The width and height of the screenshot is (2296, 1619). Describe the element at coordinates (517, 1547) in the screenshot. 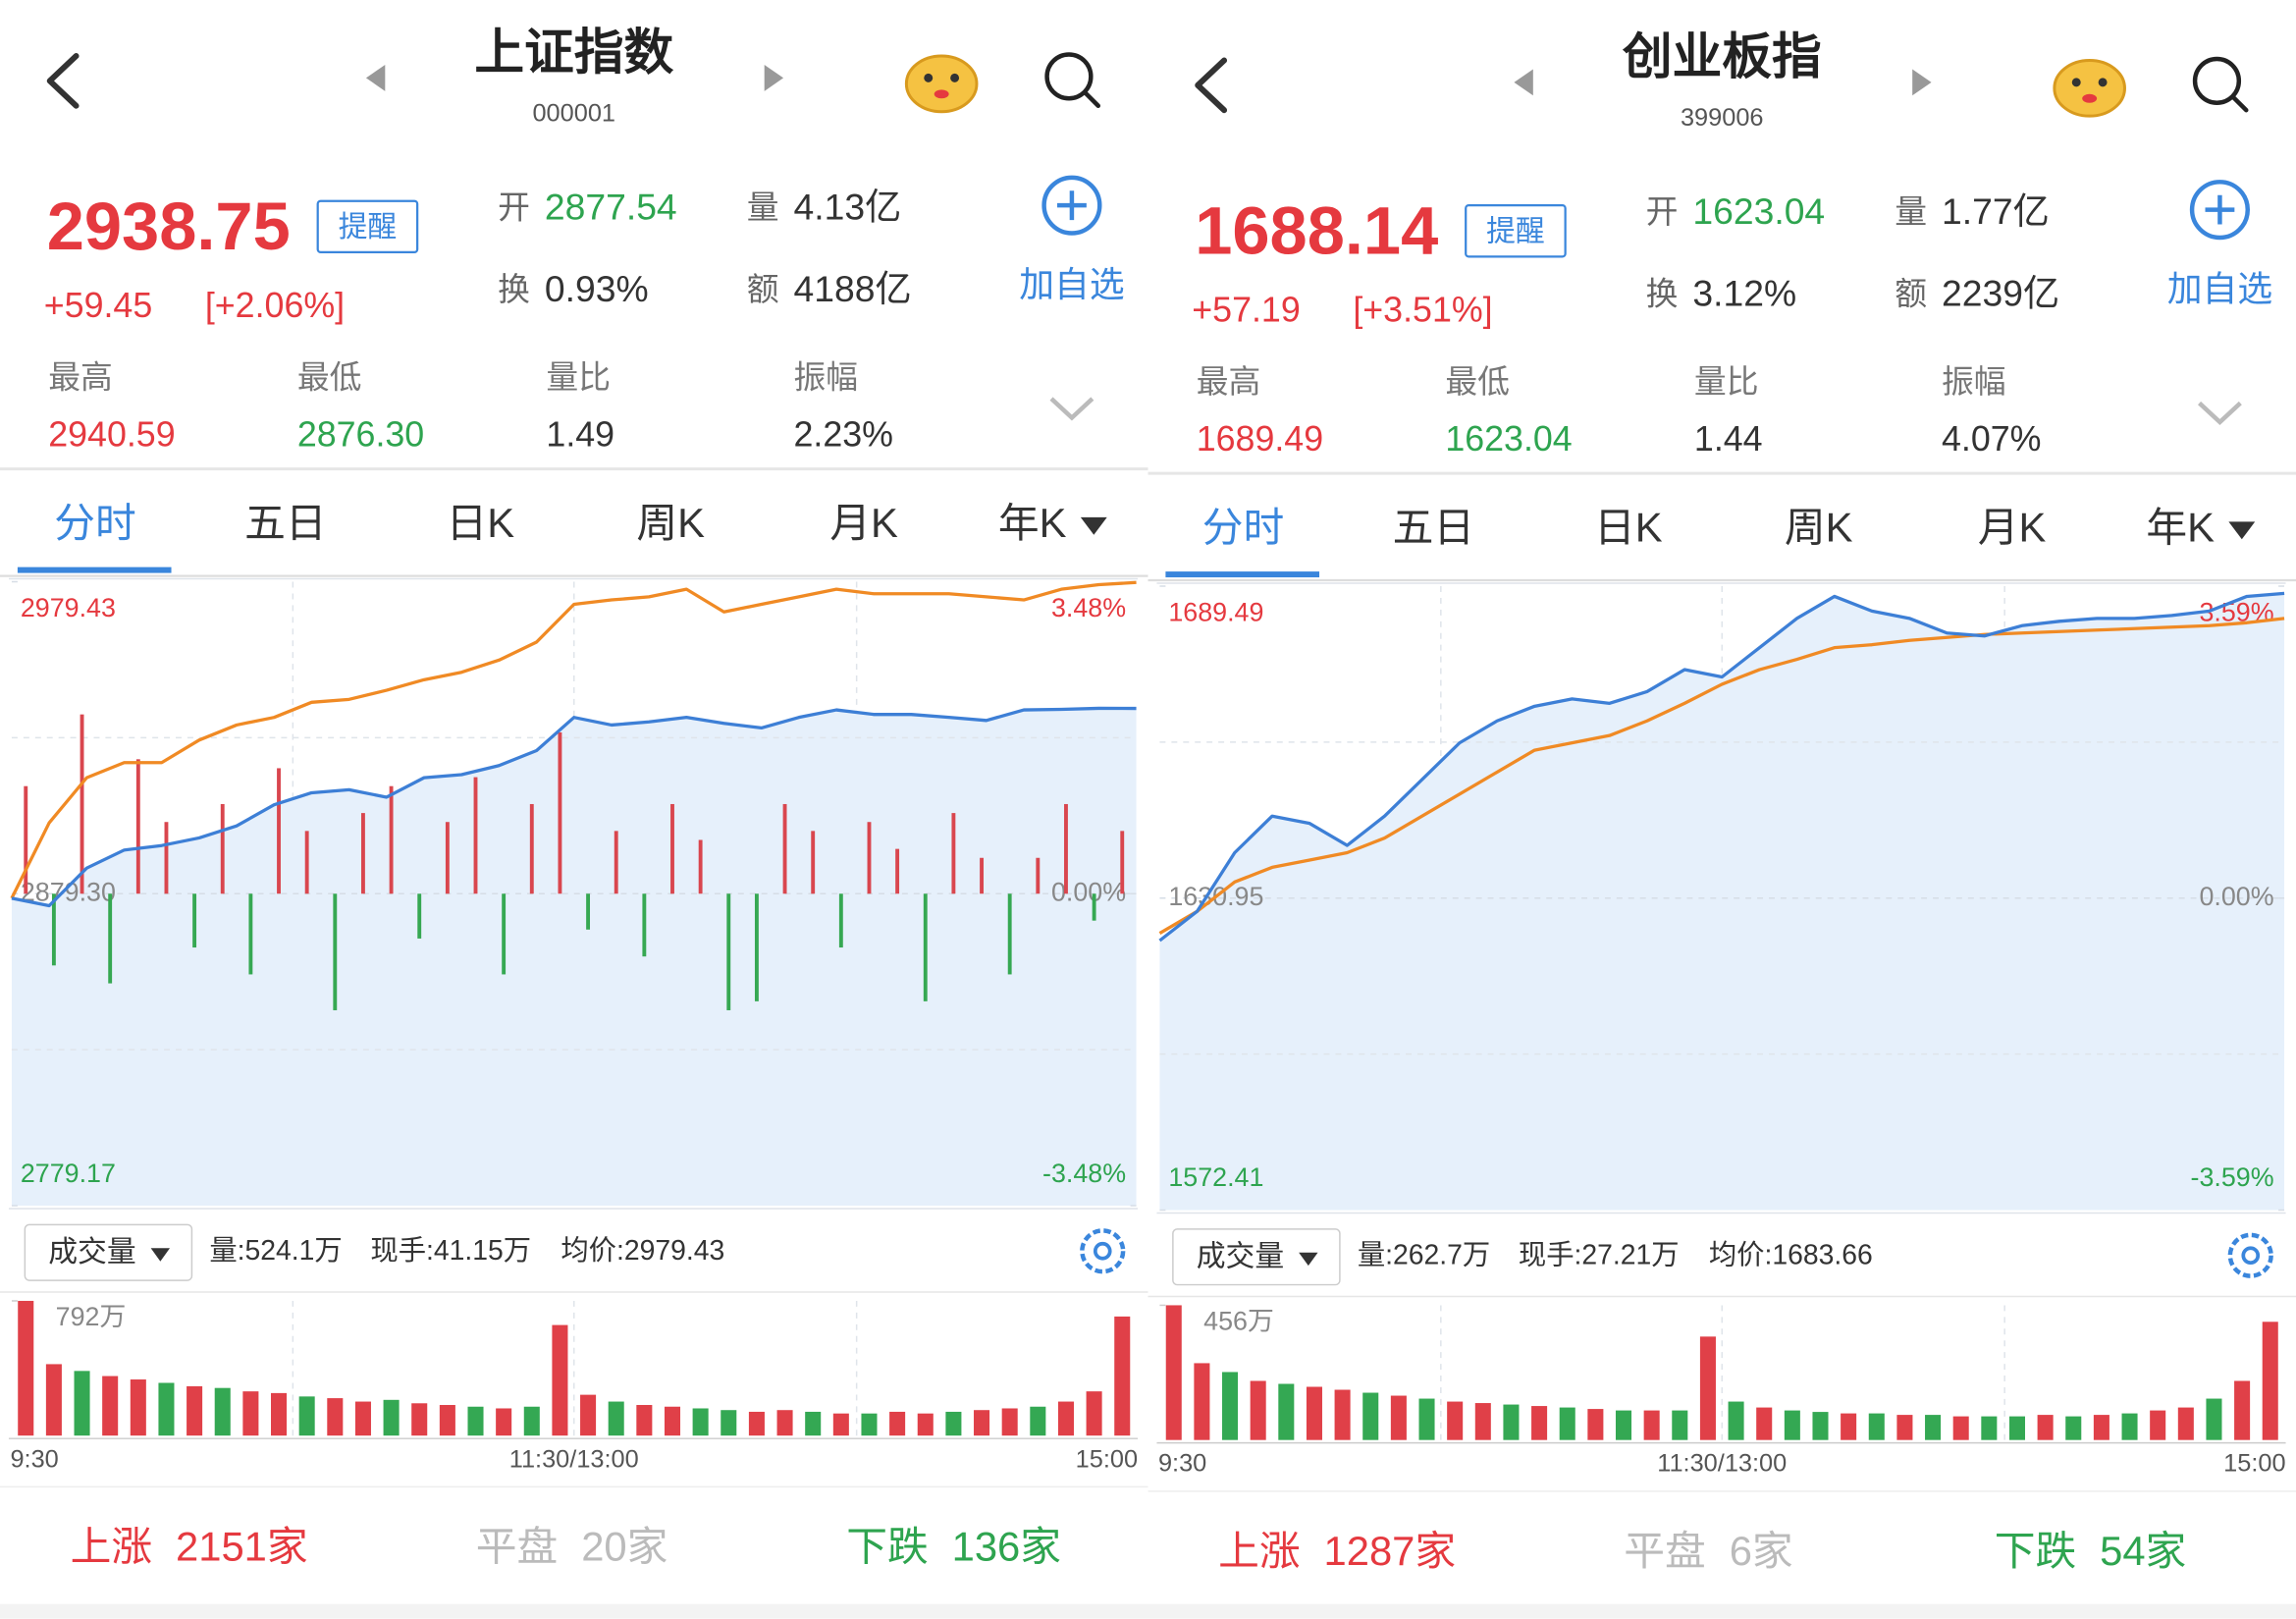

I see `breadth-label: 平盘` at that location.